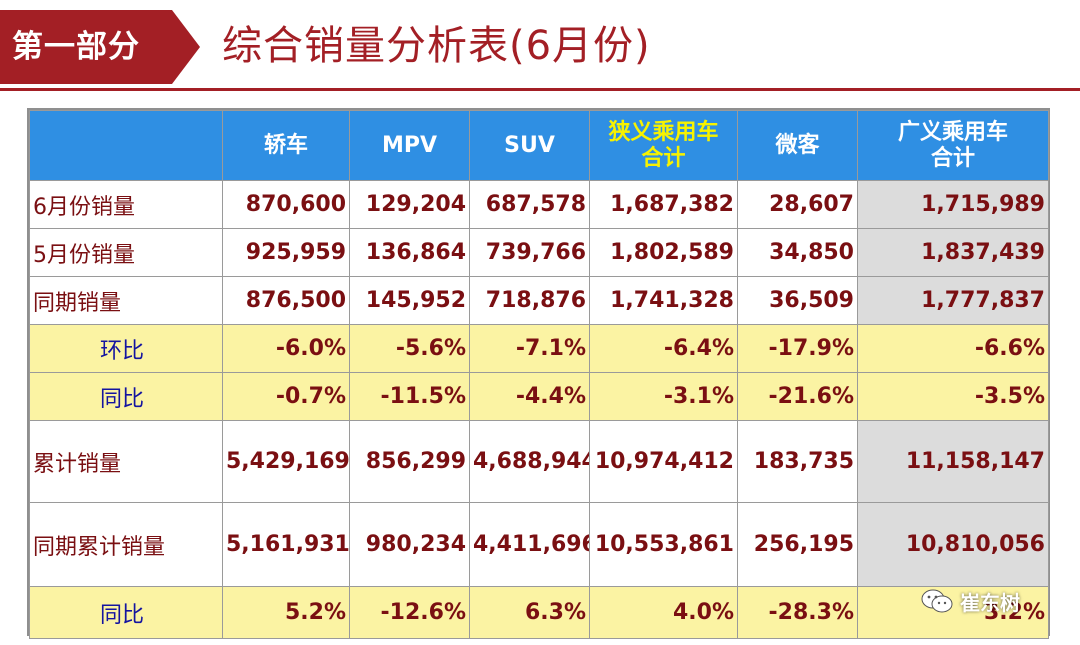  What do you see at coordinates (126, 300) in the screenshot?
I see `row-label: 同期销量` at bounding box center [126, 300].